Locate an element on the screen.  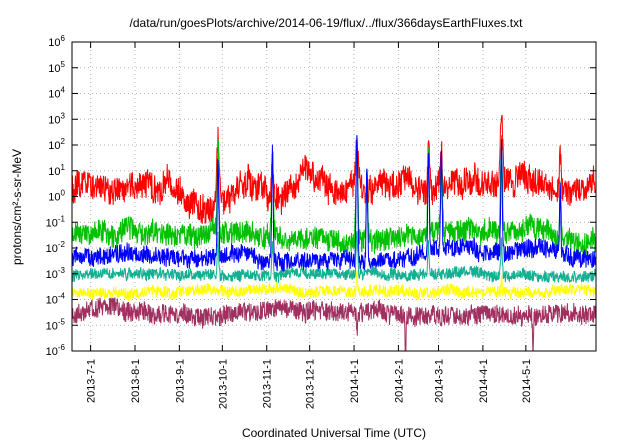
svg-text: 10⁻⁵ is located at coordinates (56, 324).